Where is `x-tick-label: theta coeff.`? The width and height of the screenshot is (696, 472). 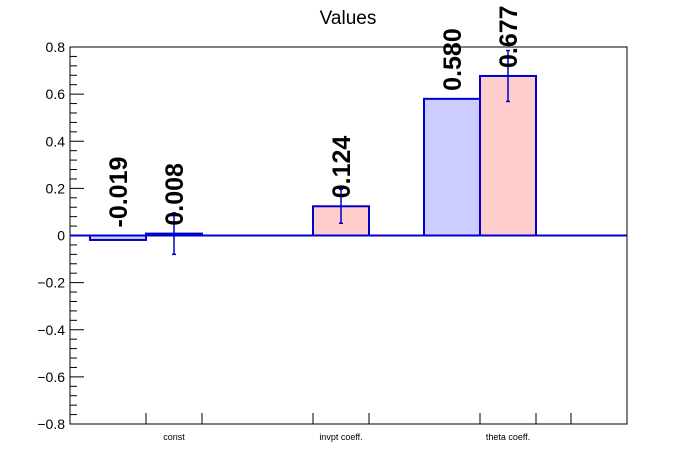
x-tick-label: theta coeff. is located at coordinates (508, 437).